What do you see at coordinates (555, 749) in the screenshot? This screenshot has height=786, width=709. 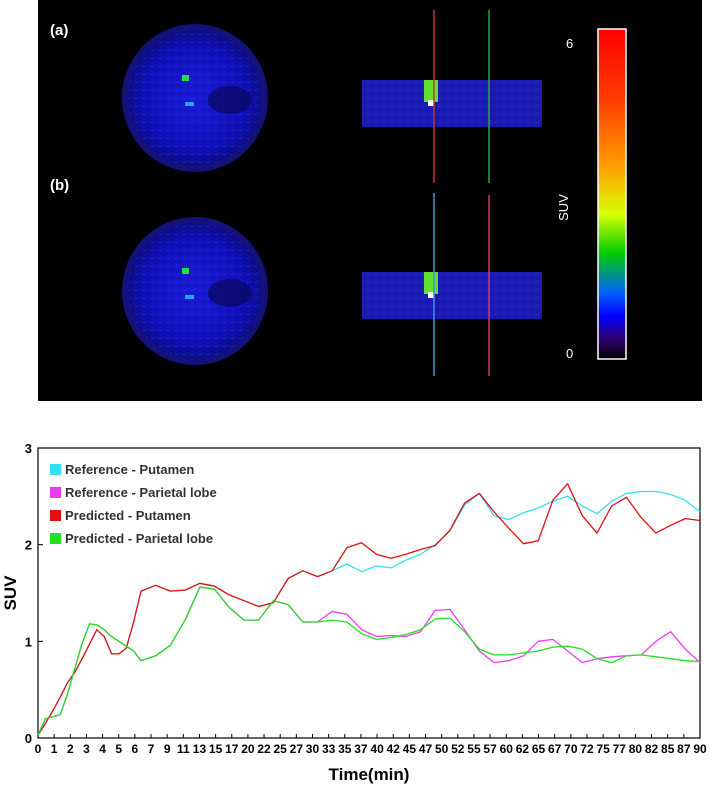 I see `x-tick-label: 67` at bounding box center [555, 749].